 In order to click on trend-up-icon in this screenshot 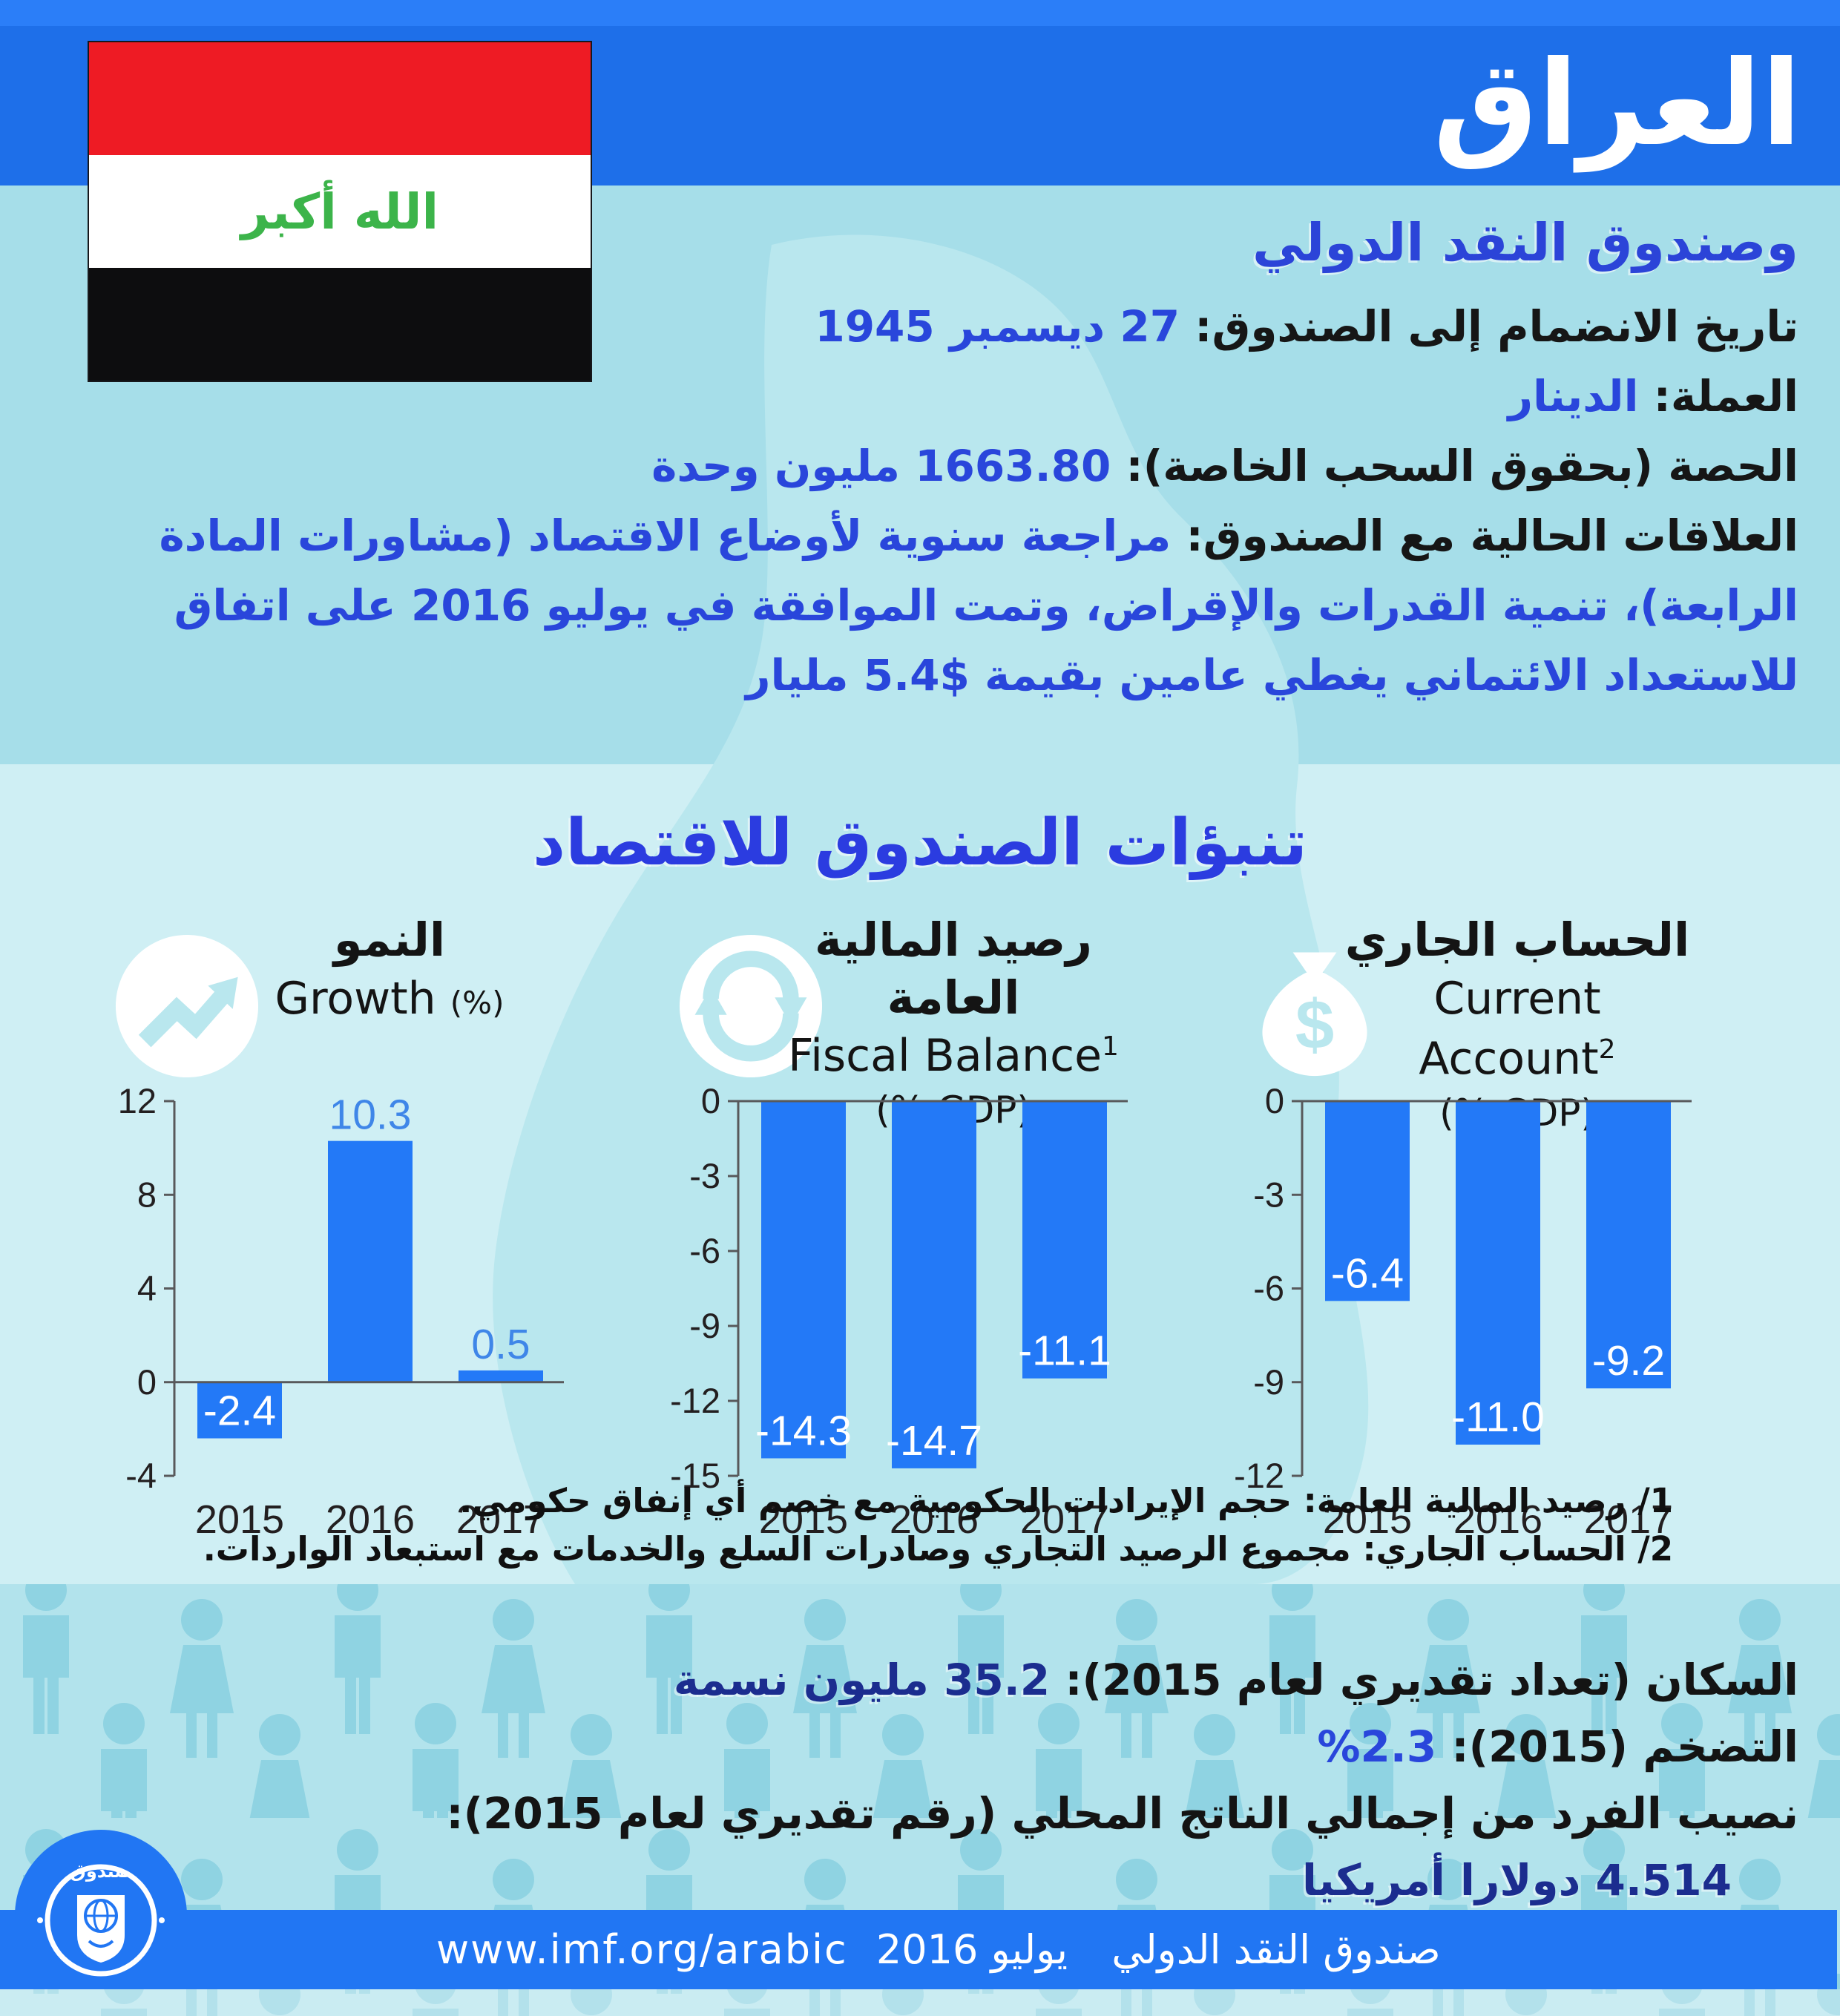, I will do `click(187, 1006)`.